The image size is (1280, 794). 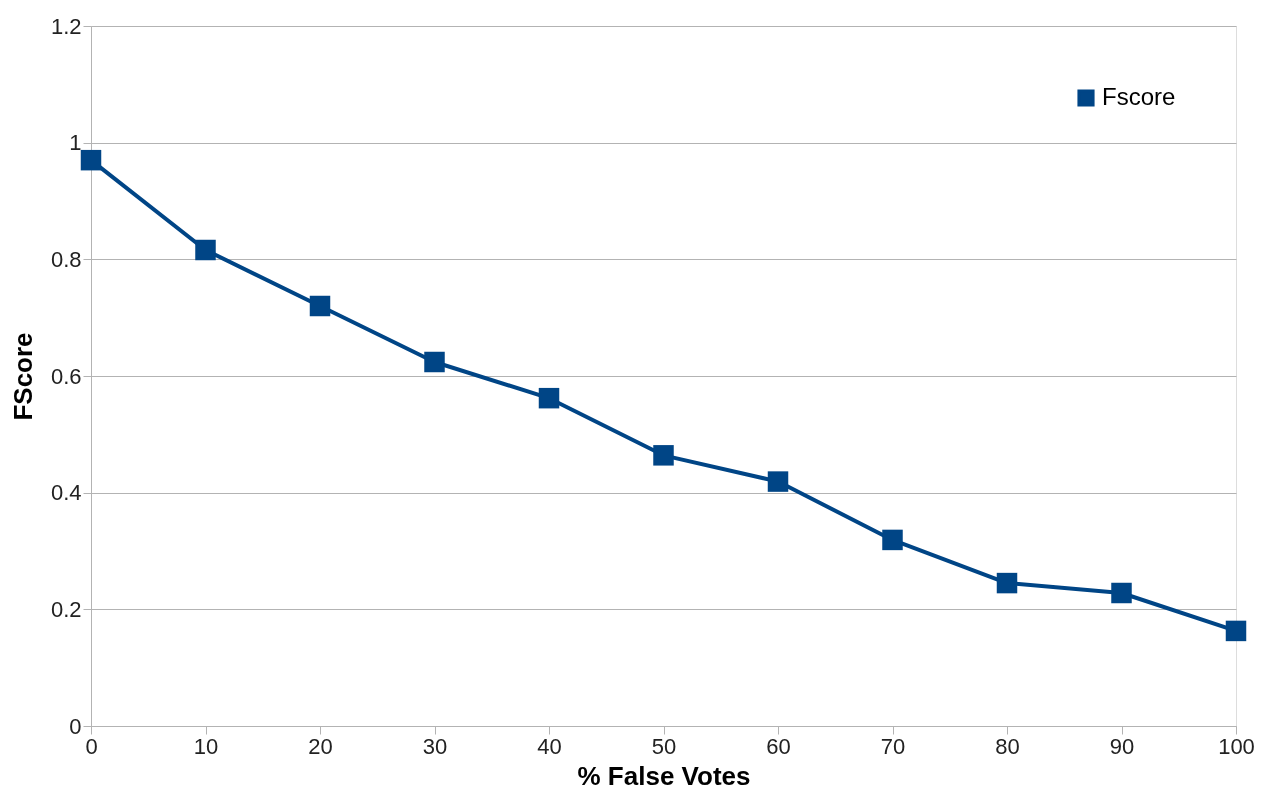 What do you see at coordinates (22, 376) in the screenshot?
I see `y-axis-title: FScore` at bounding box center [22, 376].